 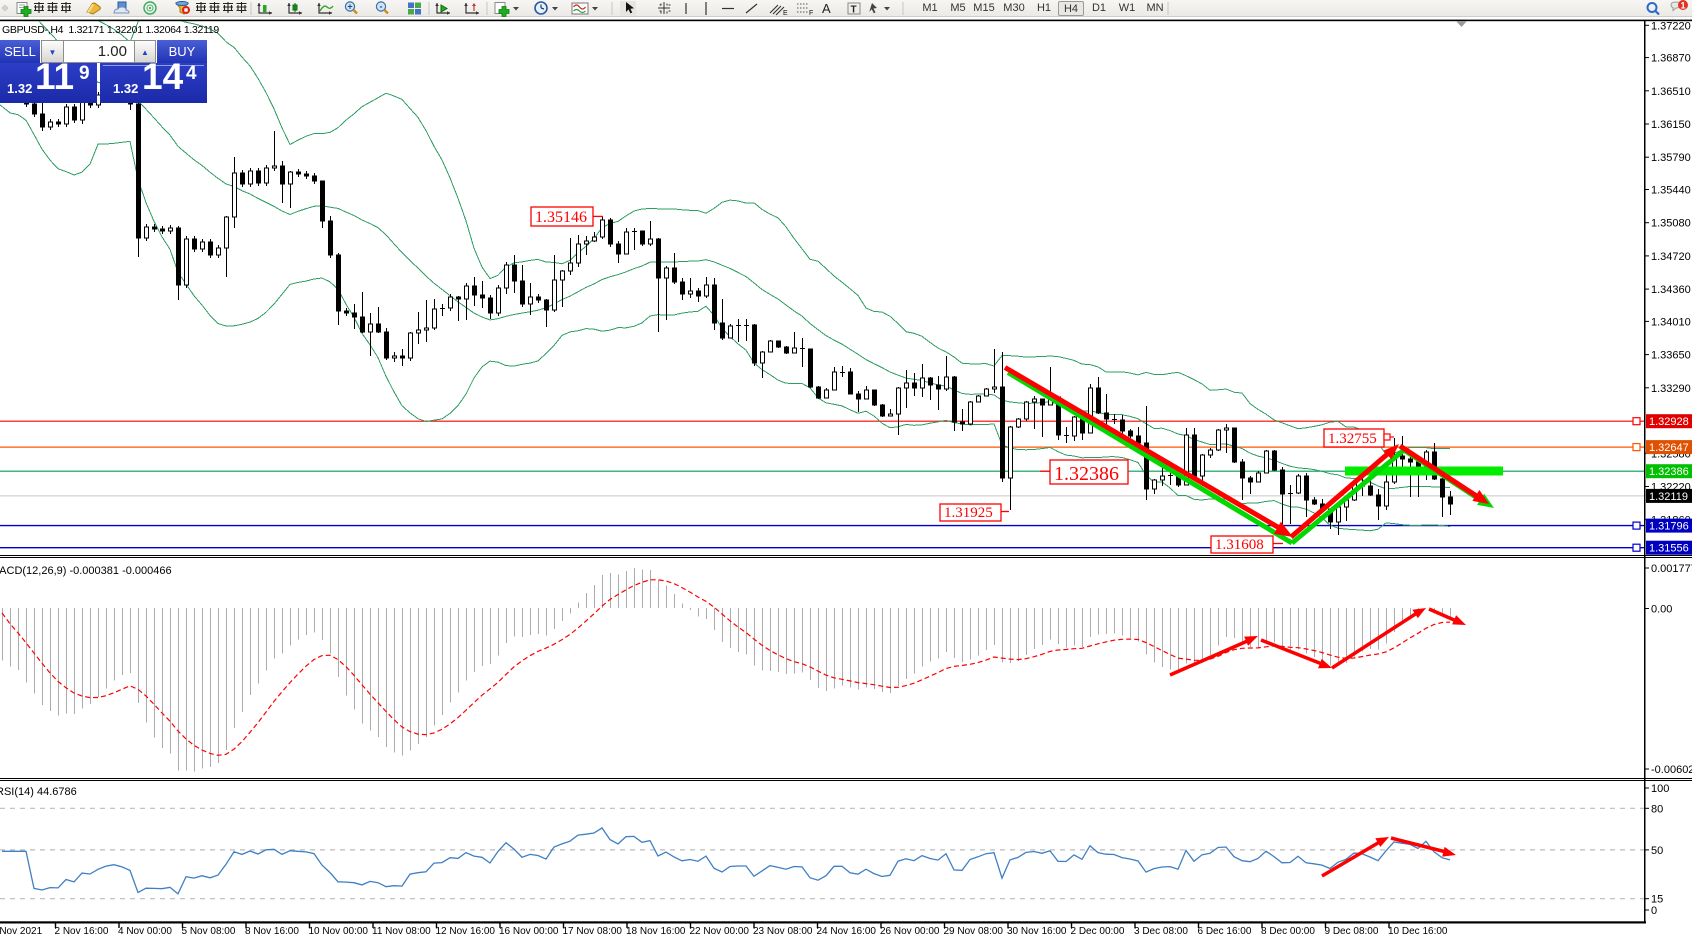 I want to click on svg-text: 2 Nov 16:00, so click(x=82, y=931).